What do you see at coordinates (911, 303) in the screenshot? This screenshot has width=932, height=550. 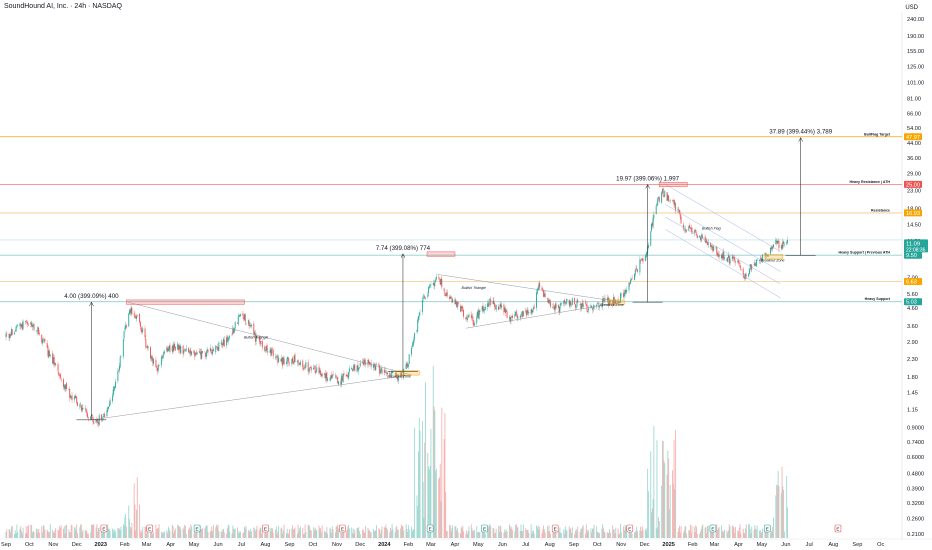 I see `level-badge-text: 5.03` at bounding box center [911, 303].